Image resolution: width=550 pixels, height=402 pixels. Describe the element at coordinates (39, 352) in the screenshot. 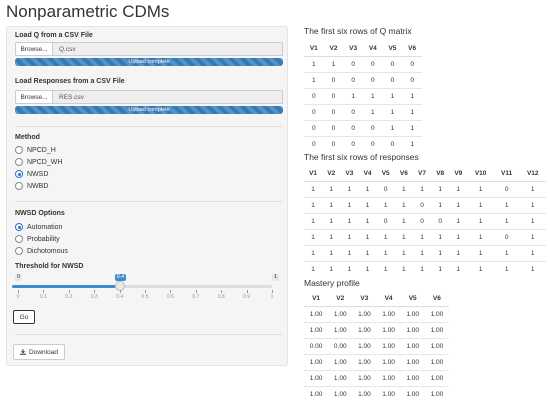

I see `download-button: Download` at that location.